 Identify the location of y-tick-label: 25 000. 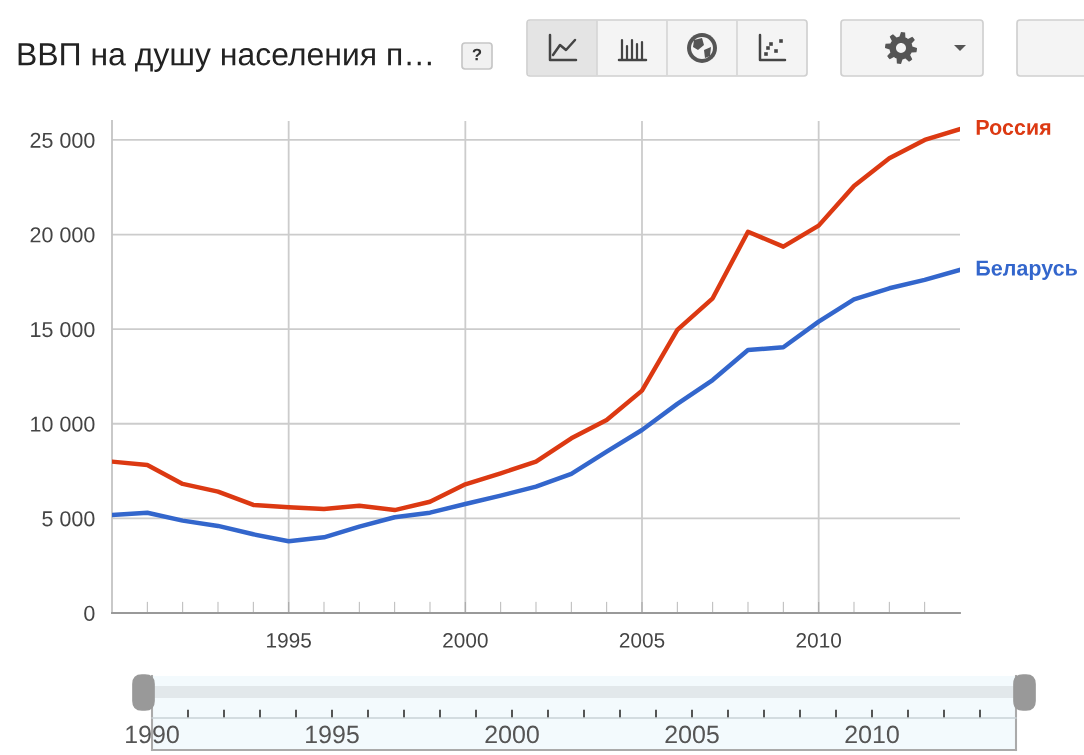
(62, 140).